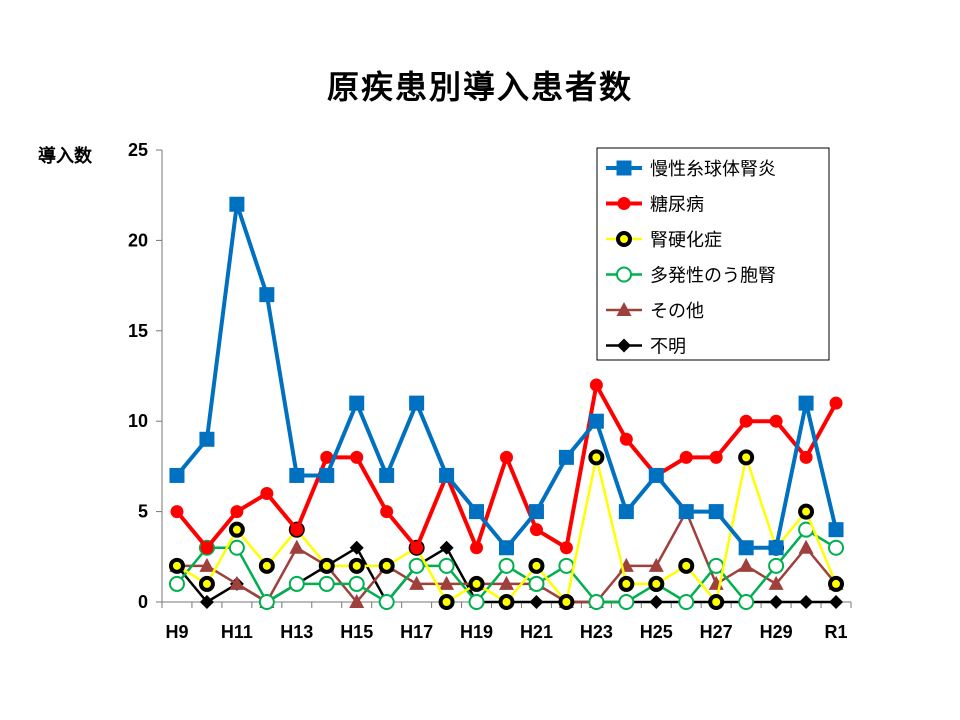 This screenshot has height=720, width=960. I want to click on legend-label: 糖尿病, so click(677, 205).